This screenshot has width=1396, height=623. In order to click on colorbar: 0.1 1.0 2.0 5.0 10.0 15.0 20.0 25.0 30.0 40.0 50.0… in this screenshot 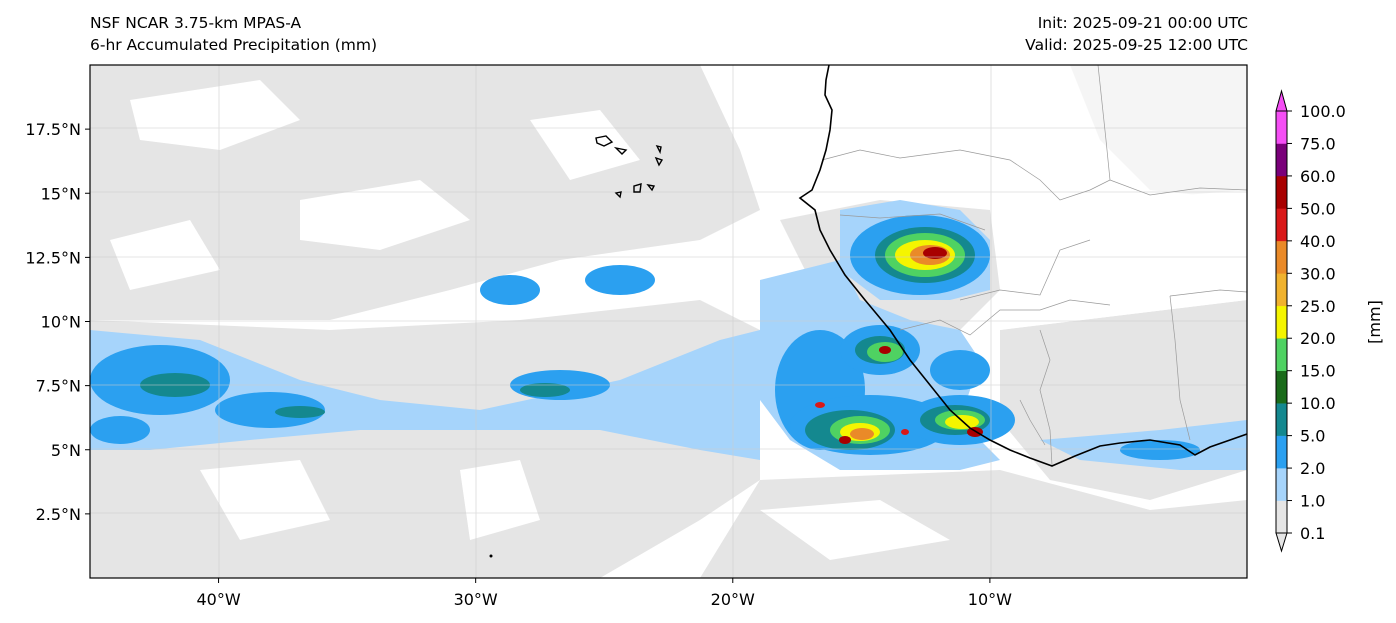, I will do `click(1310, 321)`.